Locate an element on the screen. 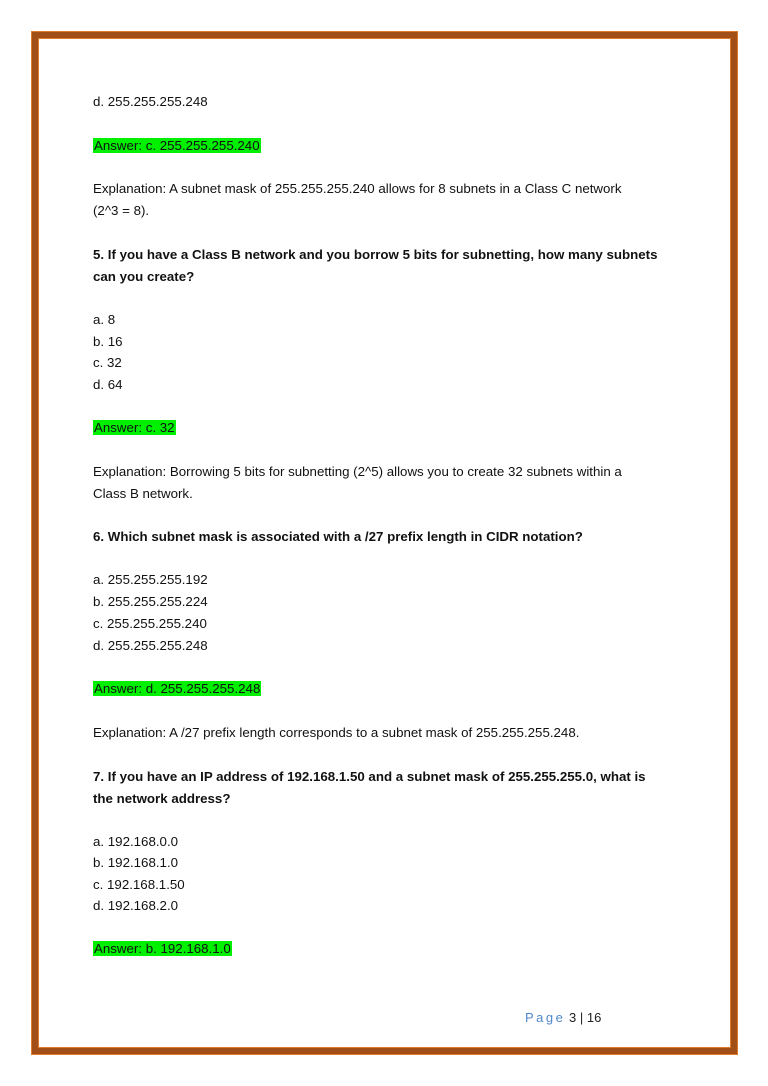 This screenshot has width=768, height=1086. text-line: c. 192.168.1.50 is located at coordinates (139, 885).